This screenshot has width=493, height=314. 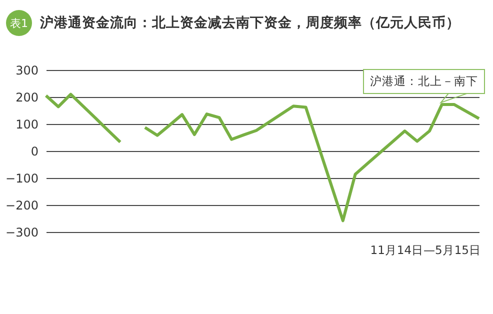 What do you see at coordinates (425, 250) in the screenshot?
I see `text: 11月14日—5月15日` at bounding box center [425, 250].